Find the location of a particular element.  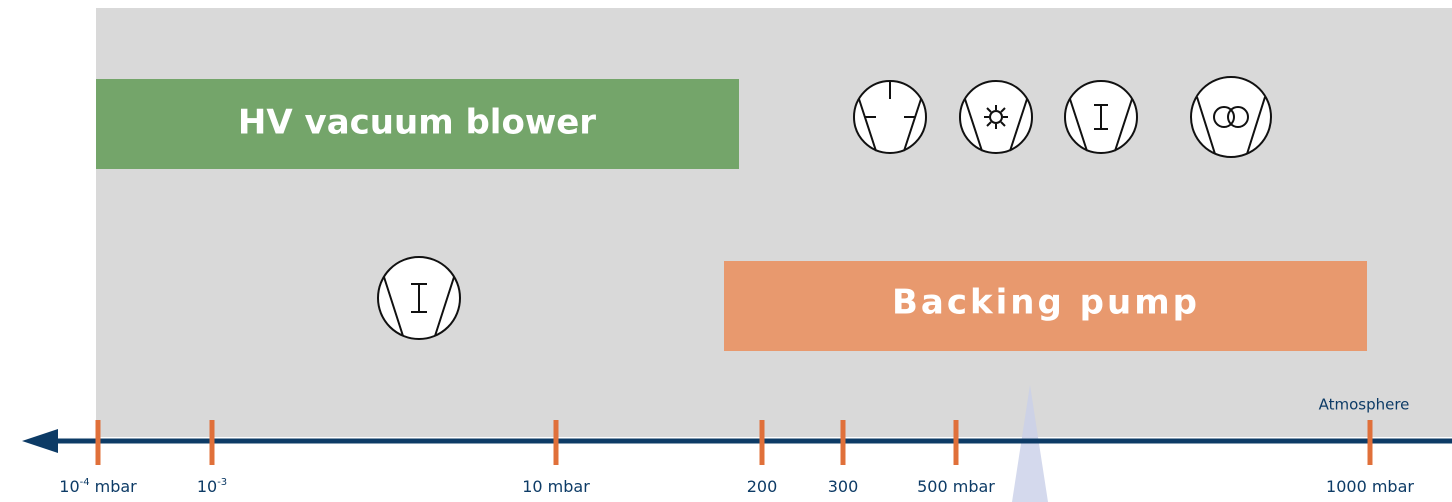

tick-label: 10 mbar is located at coordinates (556, 486).